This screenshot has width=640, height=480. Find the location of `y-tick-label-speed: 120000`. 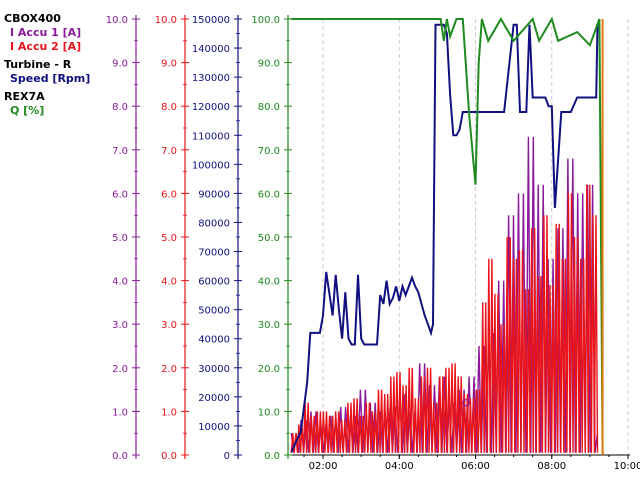

y-tick-label-speed: 120000 is located at coordinates (211, 107).